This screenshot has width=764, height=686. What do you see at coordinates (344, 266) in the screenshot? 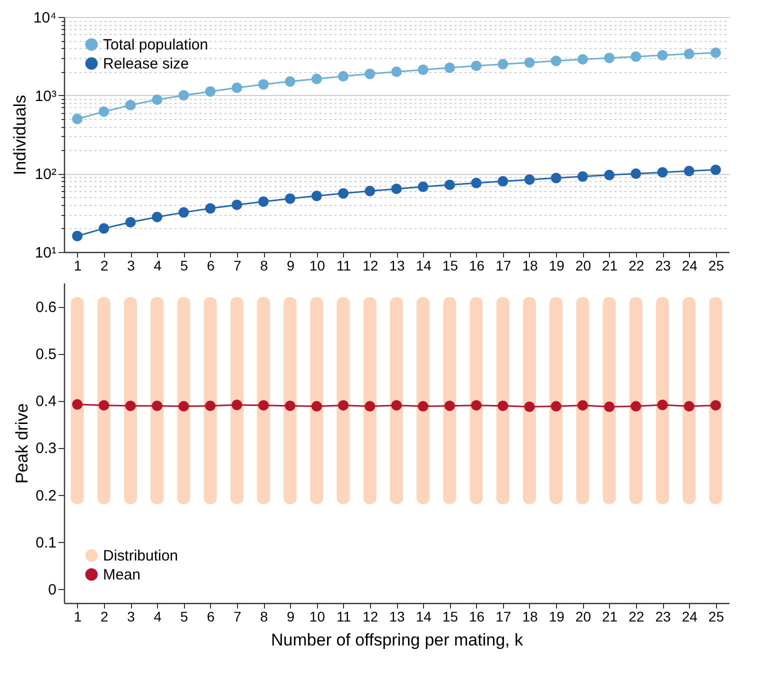
I see `x-tick-label: 11` at bounding box center [344, 266].